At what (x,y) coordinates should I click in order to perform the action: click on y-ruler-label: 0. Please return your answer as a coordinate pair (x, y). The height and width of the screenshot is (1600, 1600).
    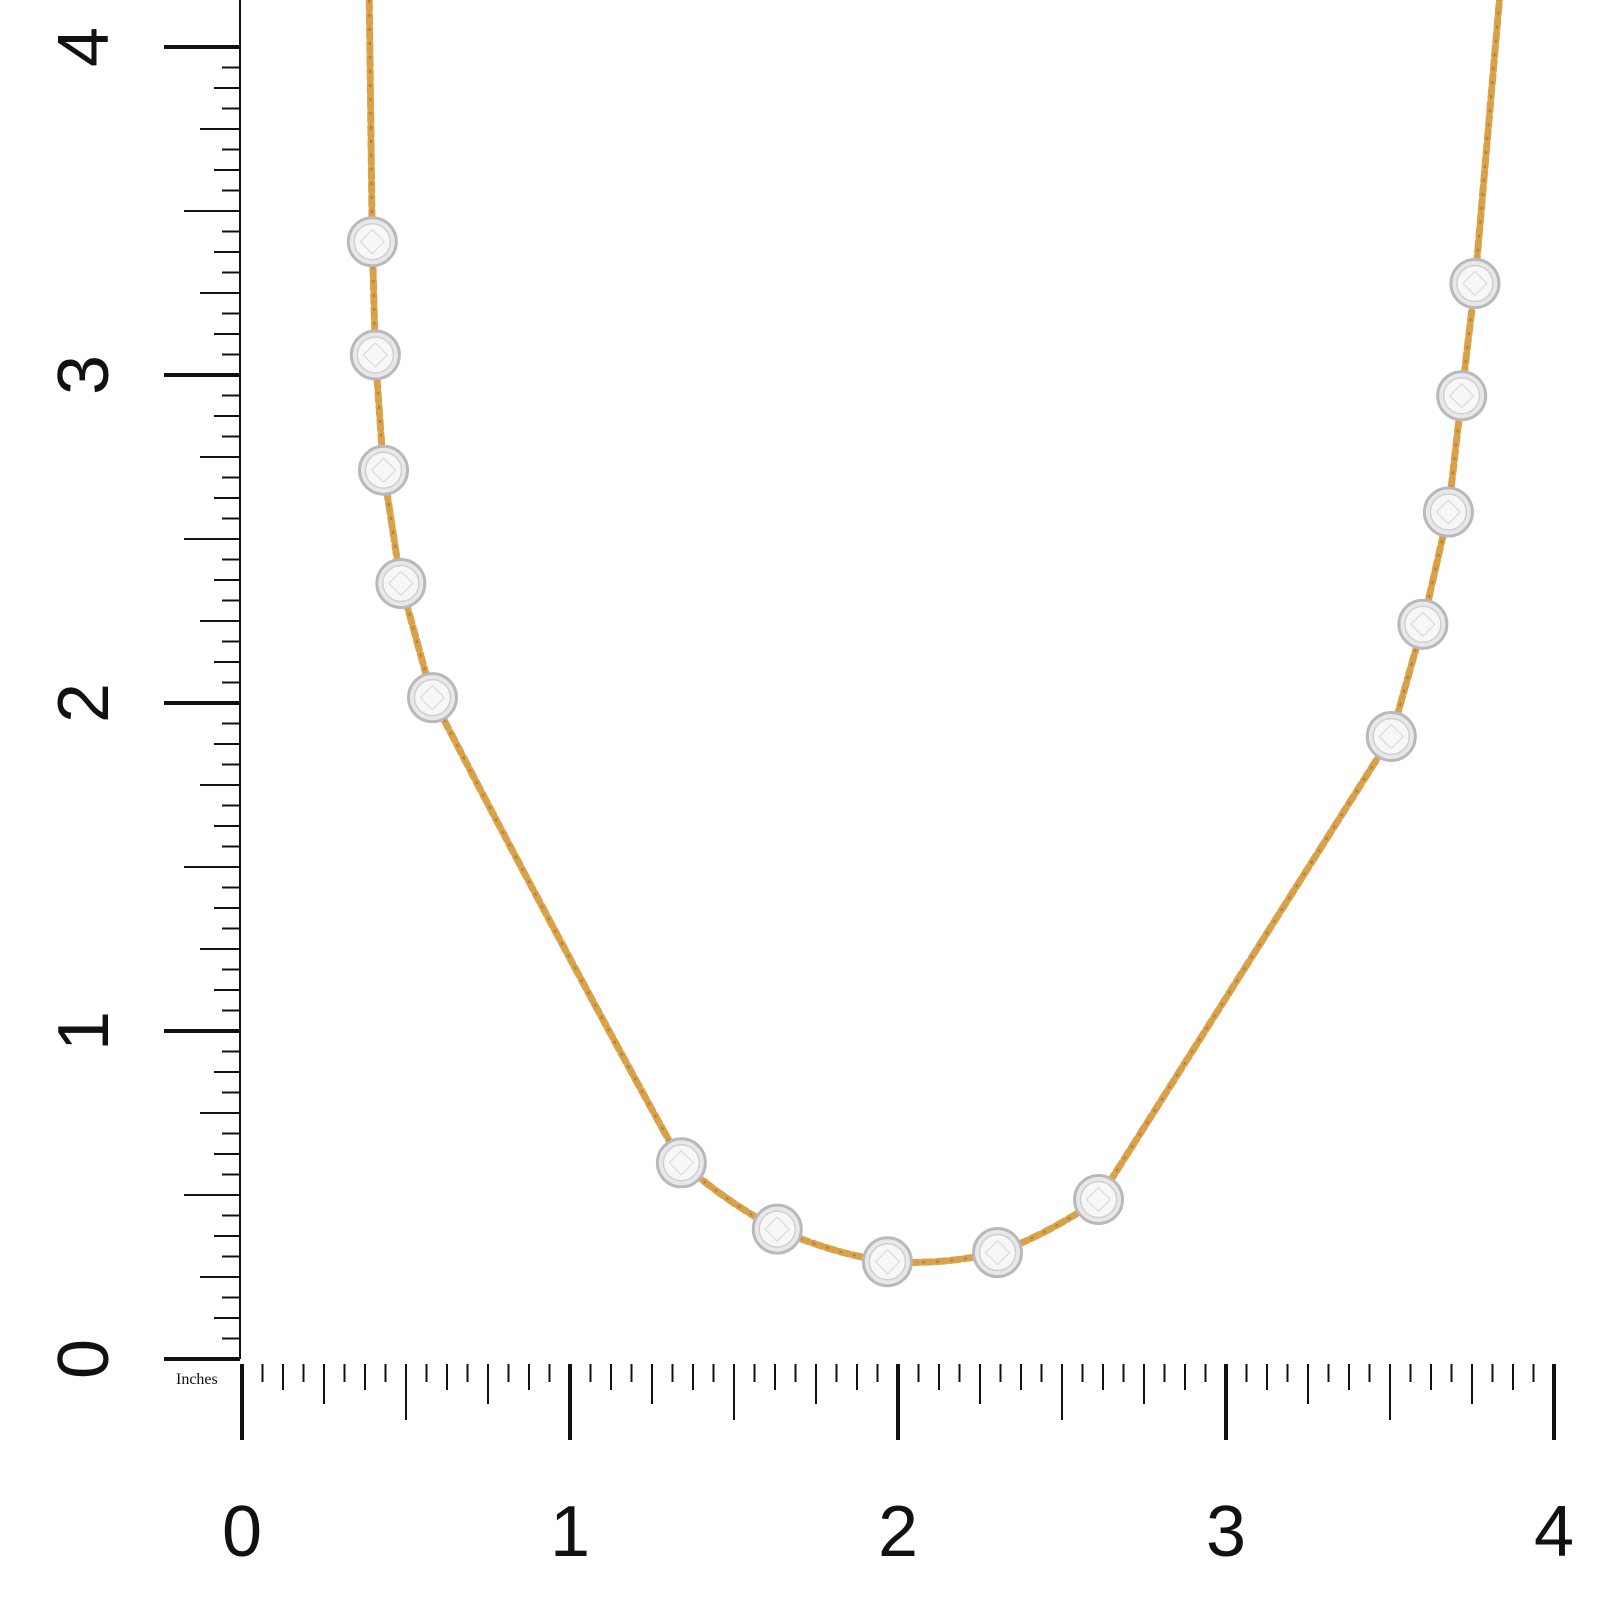
    Looking at the image, I should click on (84, 1359).